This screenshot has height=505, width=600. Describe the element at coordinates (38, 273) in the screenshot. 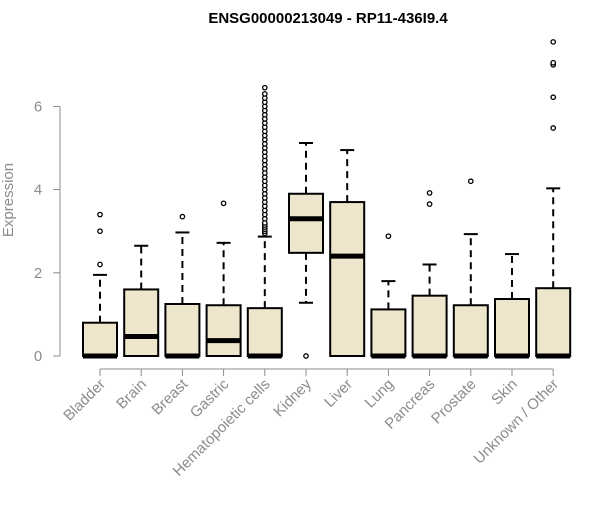

I see `y-tick-label: 2` at that location.